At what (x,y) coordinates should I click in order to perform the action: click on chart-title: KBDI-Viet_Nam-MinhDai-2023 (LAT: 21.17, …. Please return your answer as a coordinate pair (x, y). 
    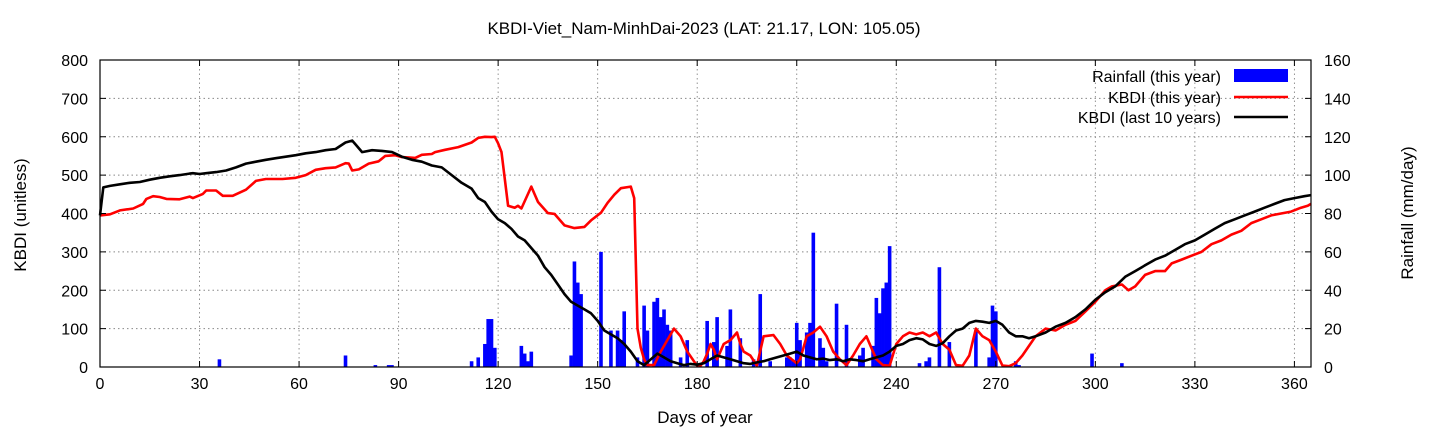
    Looking at the image, I should click on (703, 28).